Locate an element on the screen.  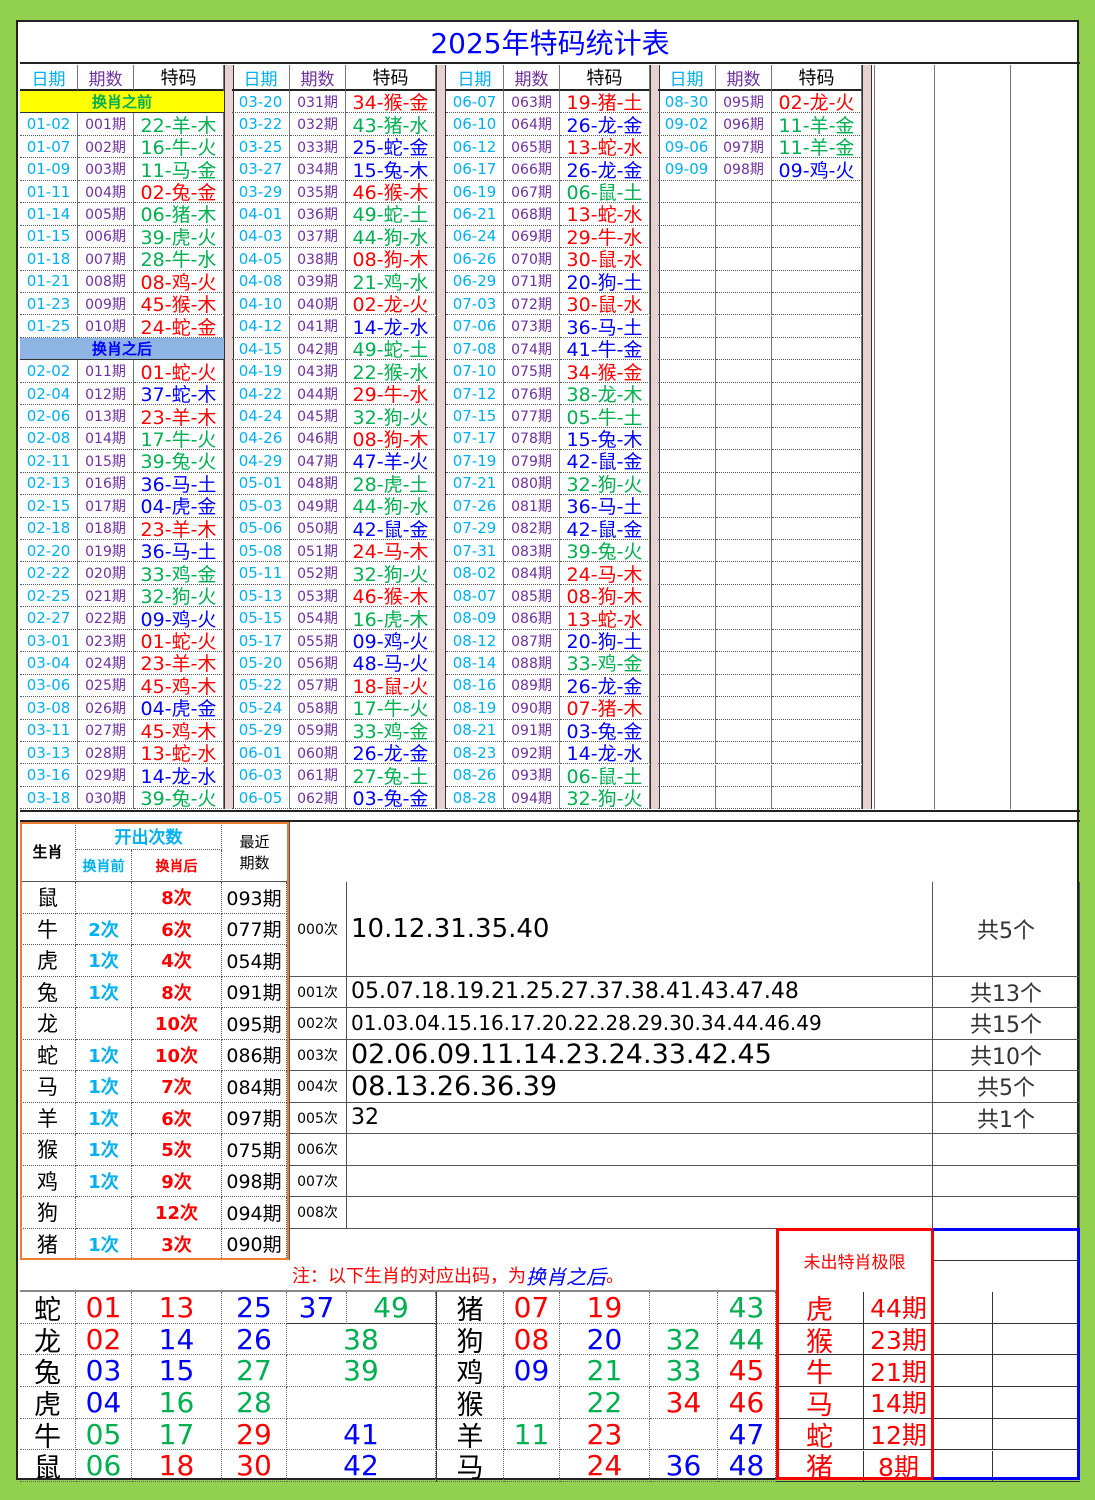
draw-period: 048期 is located at coordinates (318, 484).